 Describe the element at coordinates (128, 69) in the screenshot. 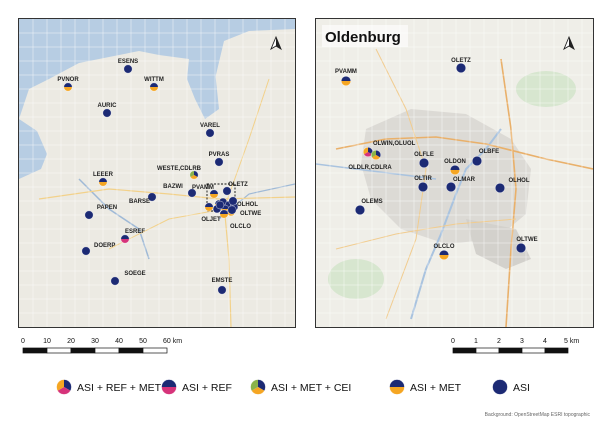

I see `station-marker-esens` at that location.